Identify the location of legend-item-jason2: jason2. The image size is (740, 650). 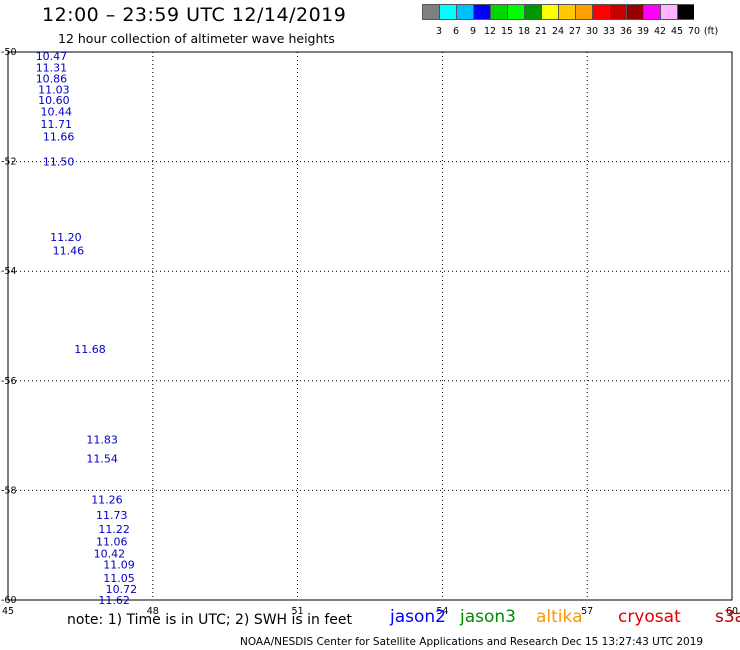
(418, 617).